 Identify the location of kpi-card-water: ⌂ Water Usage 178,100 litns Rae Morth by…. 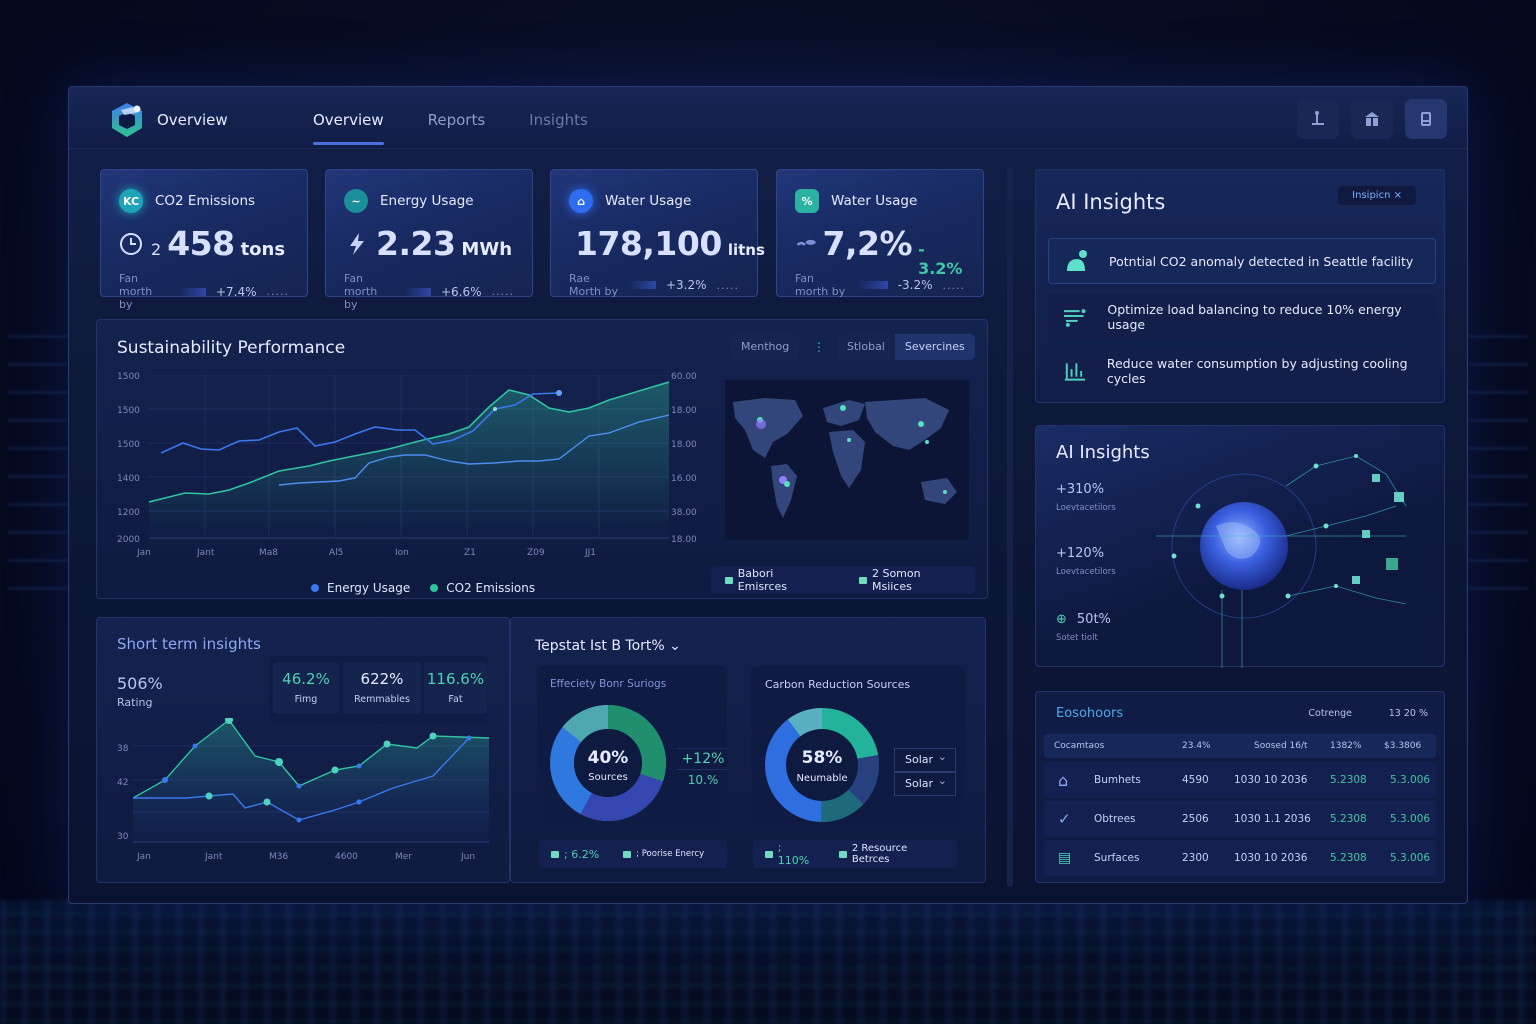
(657, 233).